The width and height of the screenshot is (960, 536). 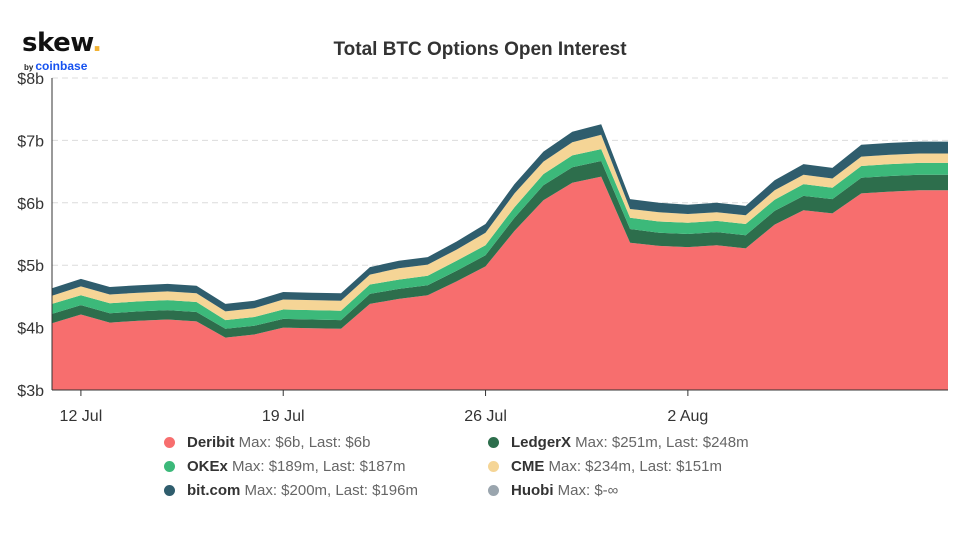 What do you see at coordinates (480, 49) in the screenshot?
I see `chart-title: Total BTC Options Open Interest` at bounding box center [480, 49].